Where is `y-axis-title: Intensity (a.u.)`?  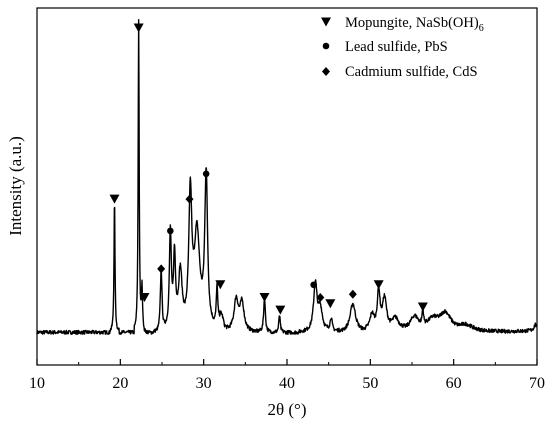
y-axis-title: Intensity (a.u.) is located at coordinates (15, 186).